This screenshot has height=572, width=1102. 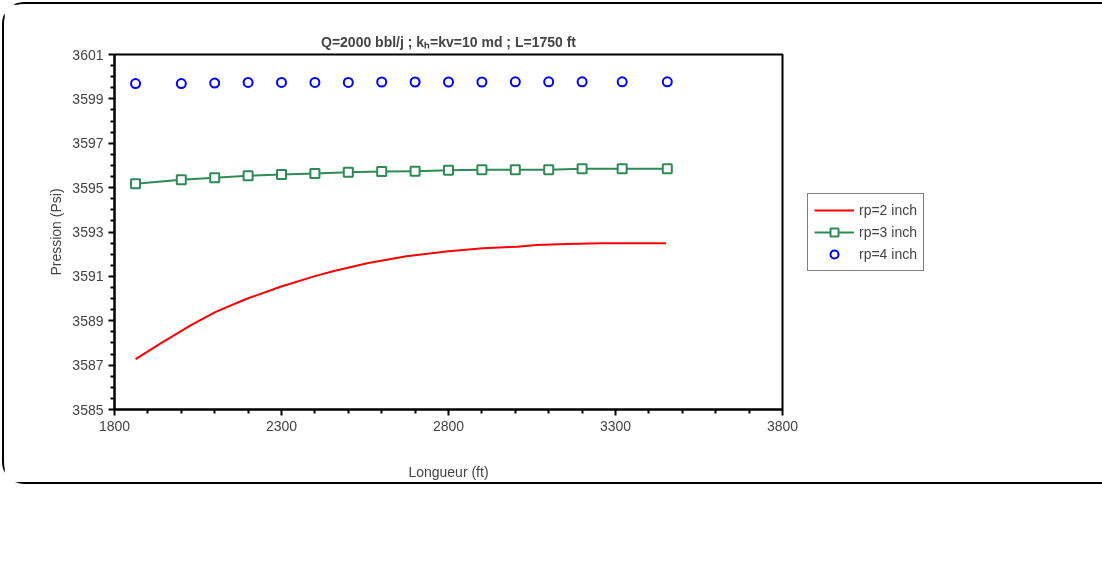 I want to click on legend-label: rp=3 inch, so click(x=888, y=231).